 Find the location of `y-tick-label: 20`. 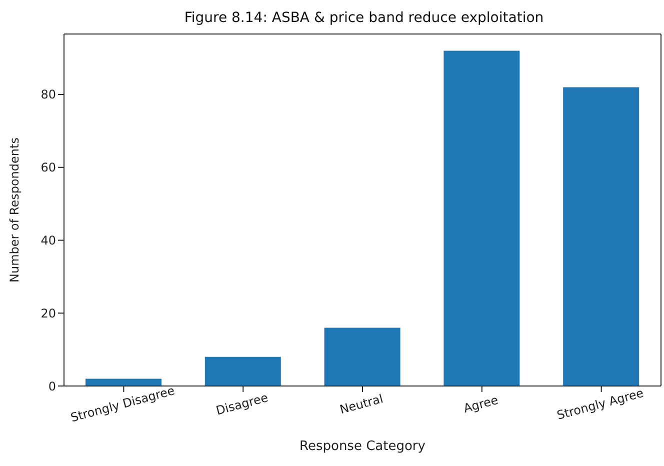

y-tick-label: 20 is located at coordinates (48, 313).